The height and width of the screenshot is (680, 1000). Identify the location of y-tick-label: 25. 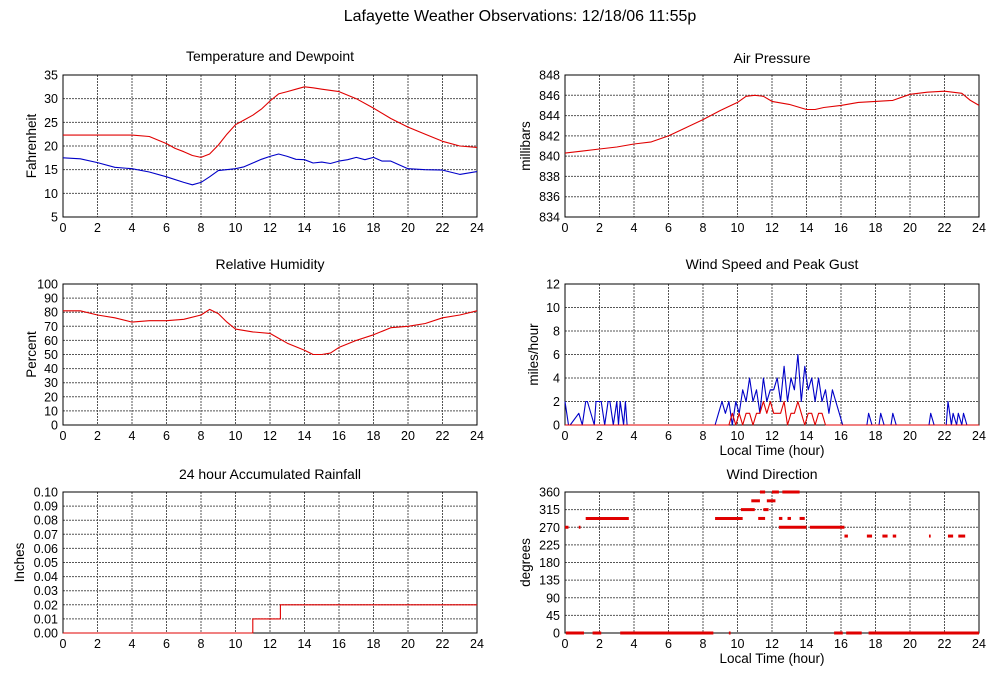
(51, 123).